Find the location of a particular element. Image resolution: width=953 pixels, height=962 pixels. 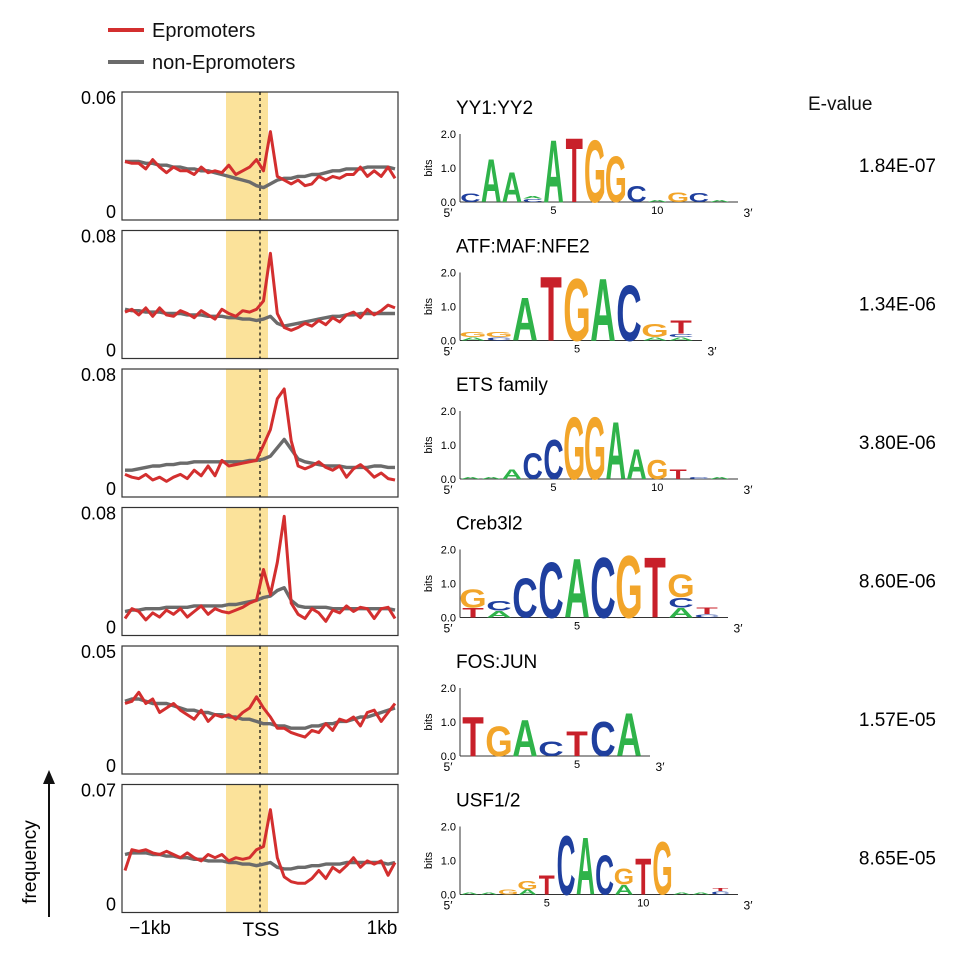

logo-letter-1-12-1: C is located at coordinates (699, 197).